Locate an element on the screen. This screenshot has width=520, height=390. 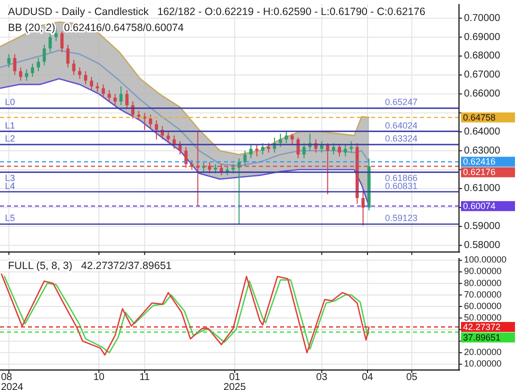
y-tick-label: 0.63000 is located at coordinates (482, 150).